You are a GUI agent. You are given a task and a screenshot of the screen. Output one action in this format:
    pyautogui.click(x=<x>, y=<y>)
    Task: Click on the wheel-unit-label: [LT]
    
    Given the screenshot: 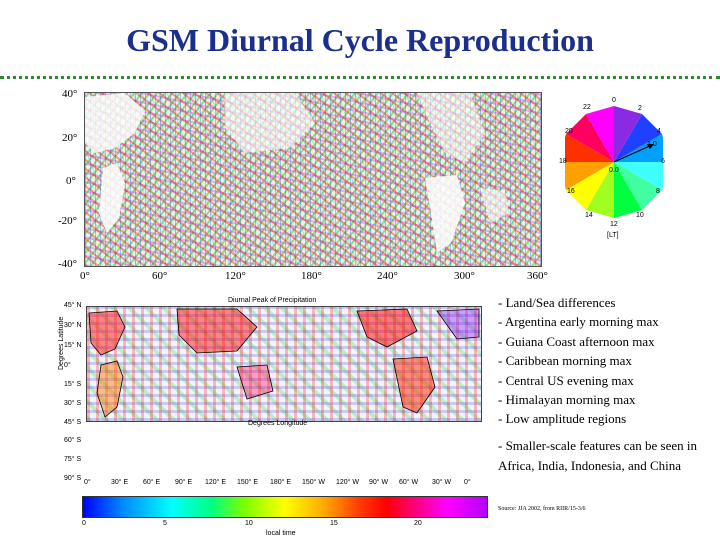 What is the action you would take?
    pyautogui.click(x=613, y=235)
    